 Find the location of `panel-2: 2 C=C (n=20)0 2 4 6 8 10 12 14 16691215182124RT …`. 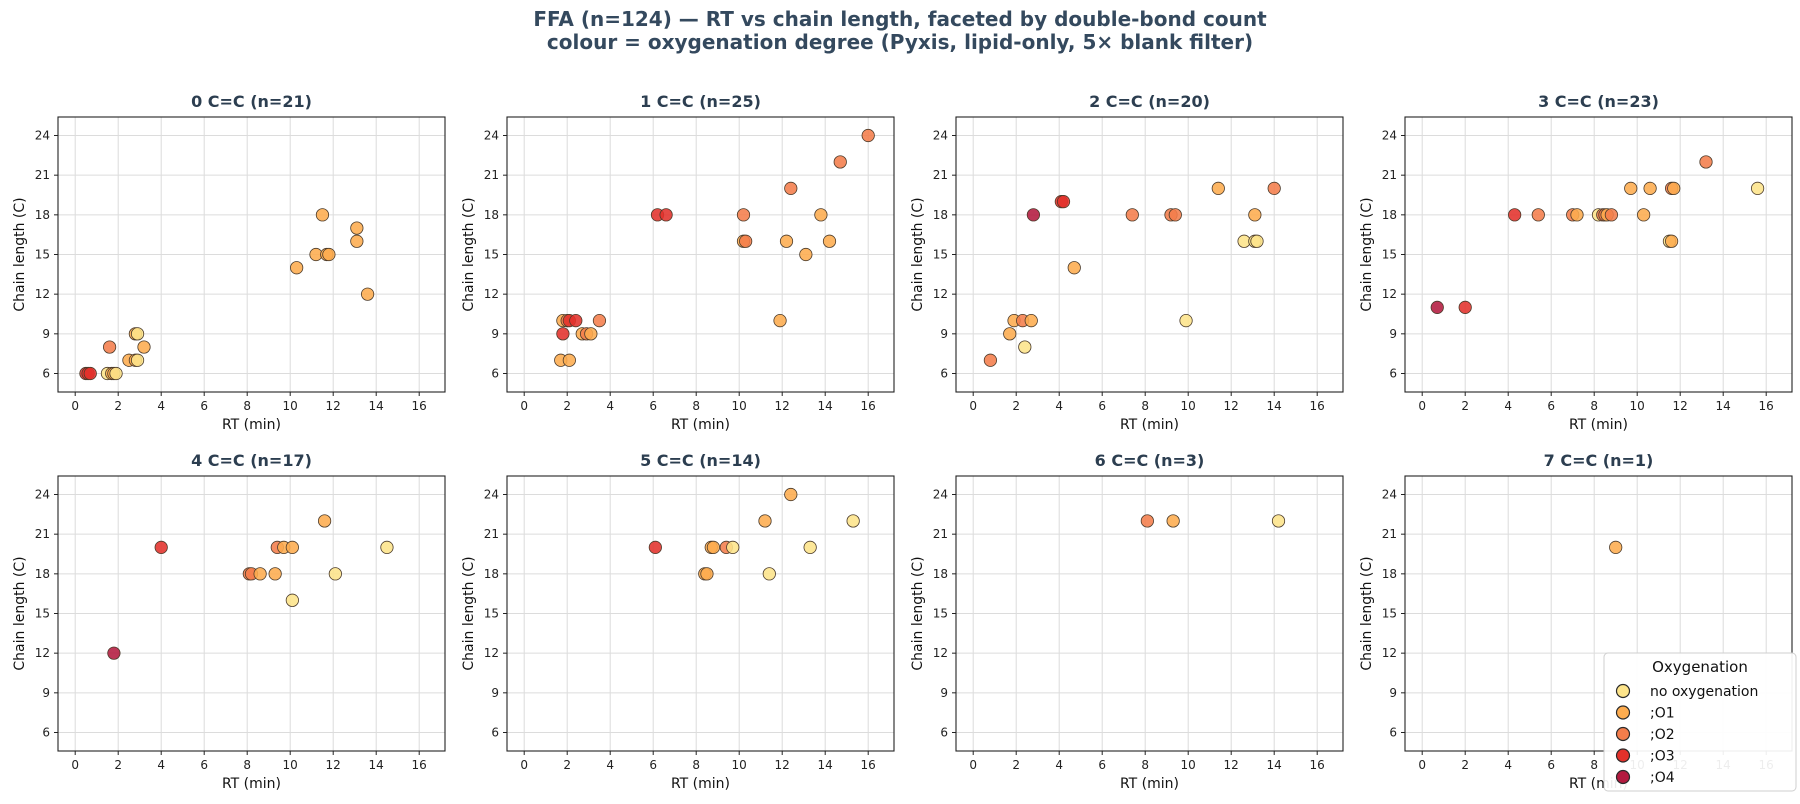

panel-2: 2 C=C (n=20)0 2 4 6 8 10 12 14 16691215182124RT … is located at coordinates (1127, 262).